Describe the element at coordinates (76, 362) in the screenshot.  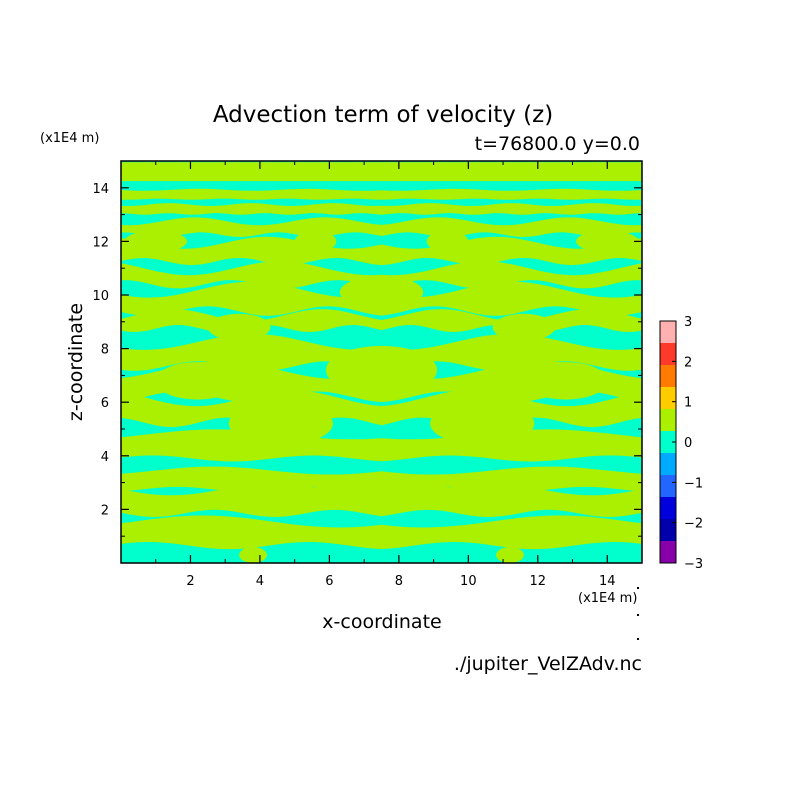
I see `y-axis-title: z-coordinate` at that location.